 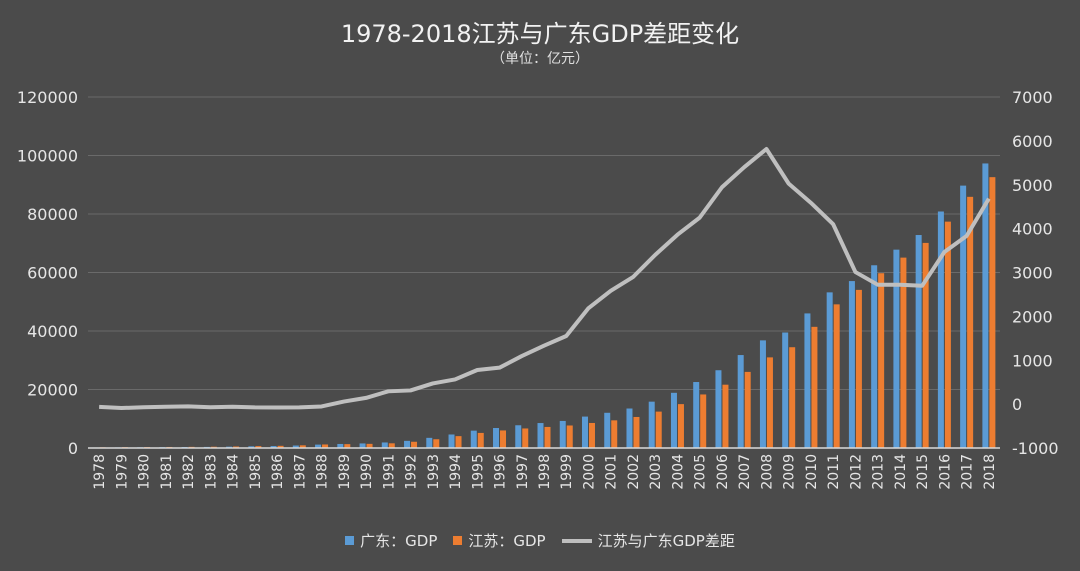 What do you see at coordinates (540, 34) in the screenshot?
I see `chart-title: 1978-2018江苏与广东GDP差距变化` at bounding box center [540, 34].